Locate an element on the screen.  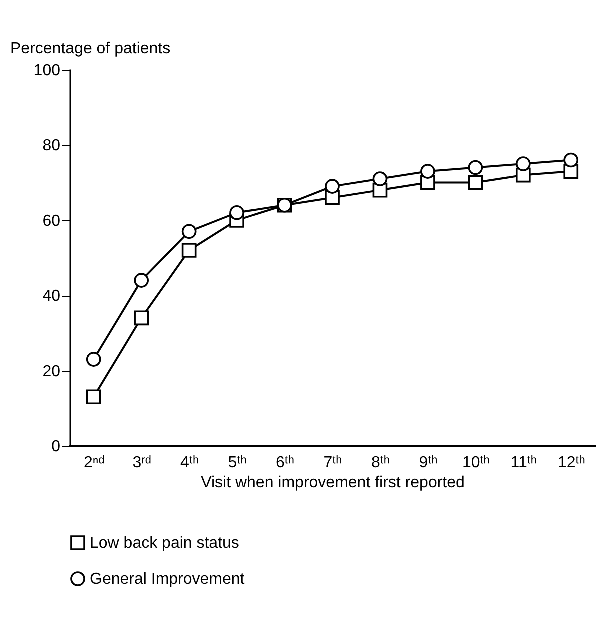
x-tick-label: 6ᵗʰ is located at coordinates (285, 463).